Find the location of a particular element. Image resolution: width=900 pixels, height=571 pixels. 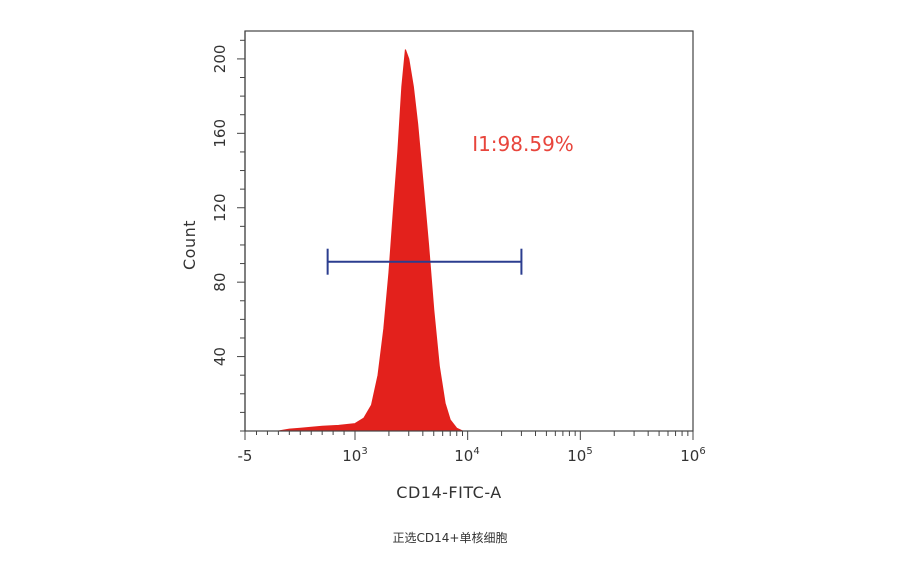

y-tick-label: 40 is located at coordinates (220, 356).